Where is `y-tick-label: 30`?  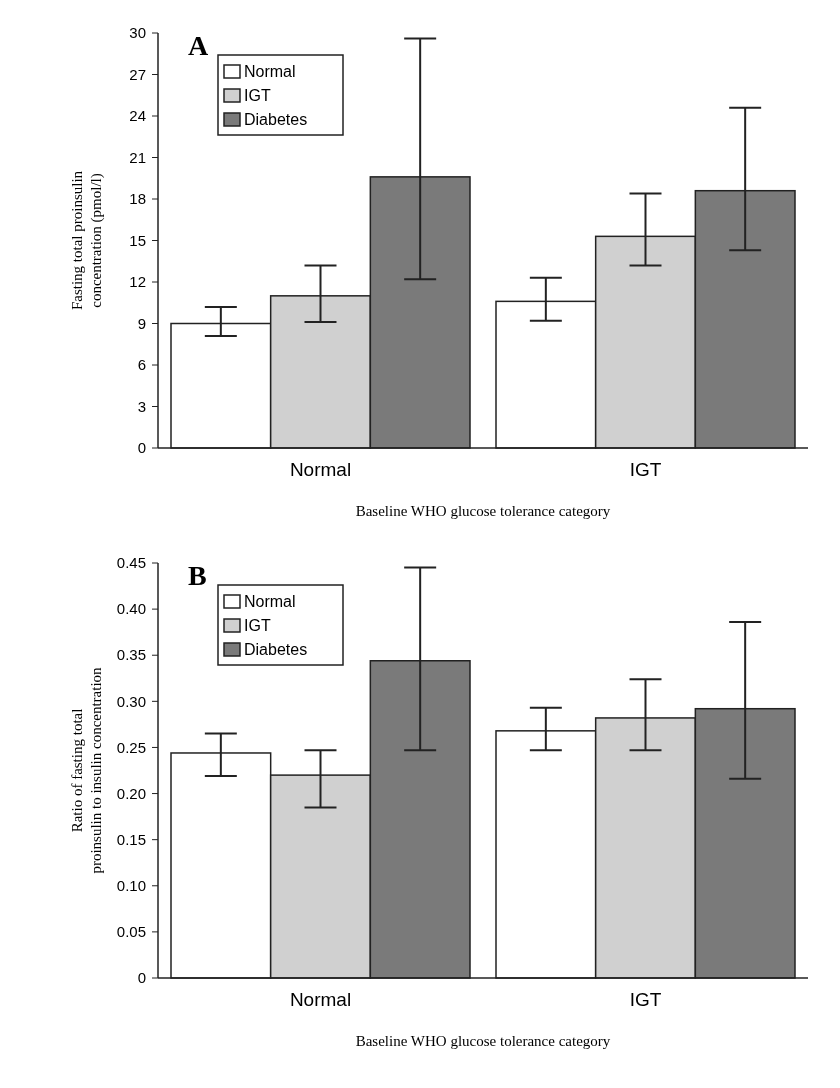
y-tick-label: 30 is located at coordinates (137, 33).